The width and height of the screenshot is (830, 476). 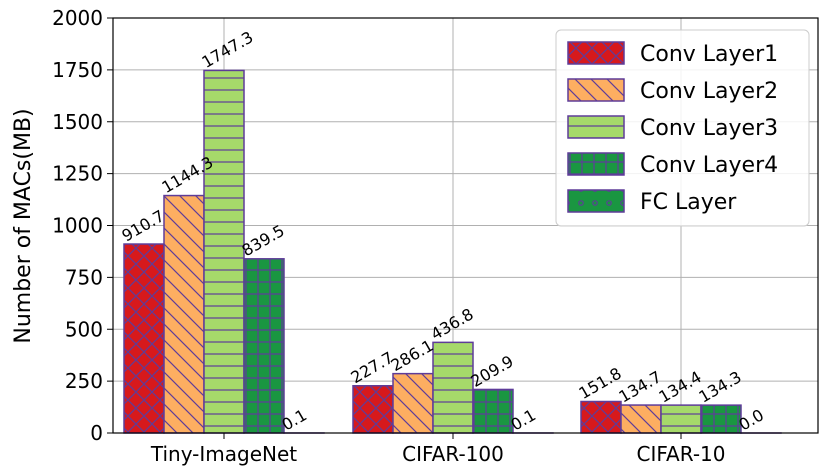 What do you see at coordinates (77, 226) in the screenshot?
I see `y-tick-label: 1000` at bounding box center [77, 226].